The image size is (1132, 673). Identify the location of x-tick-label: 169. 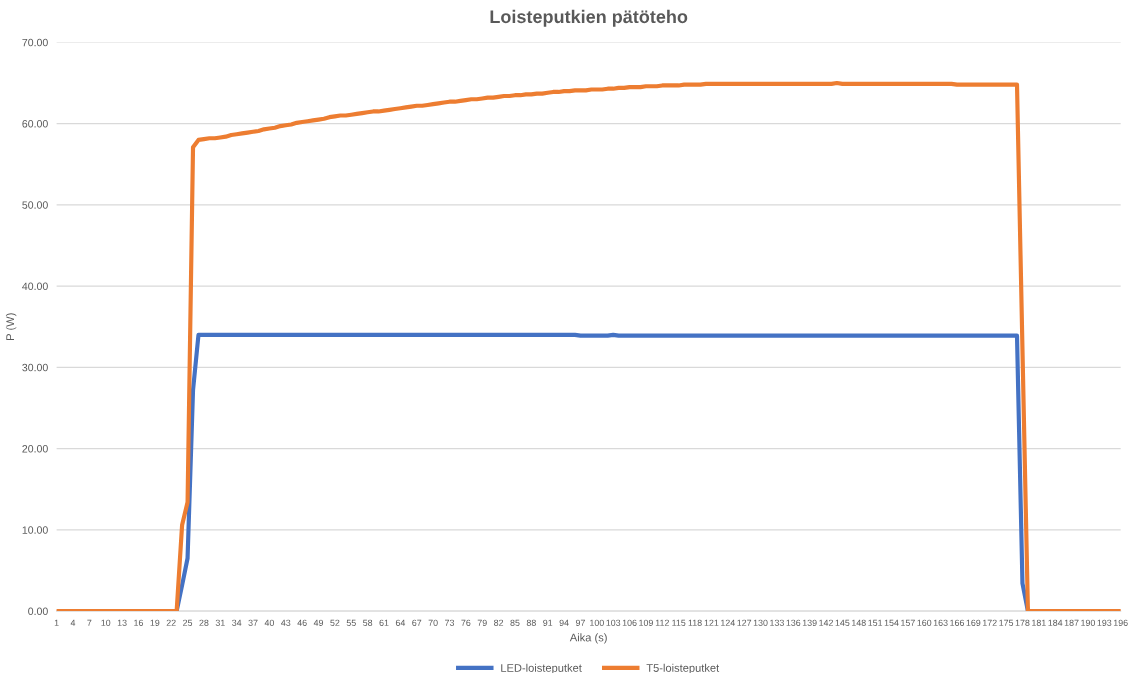
(973, 622).